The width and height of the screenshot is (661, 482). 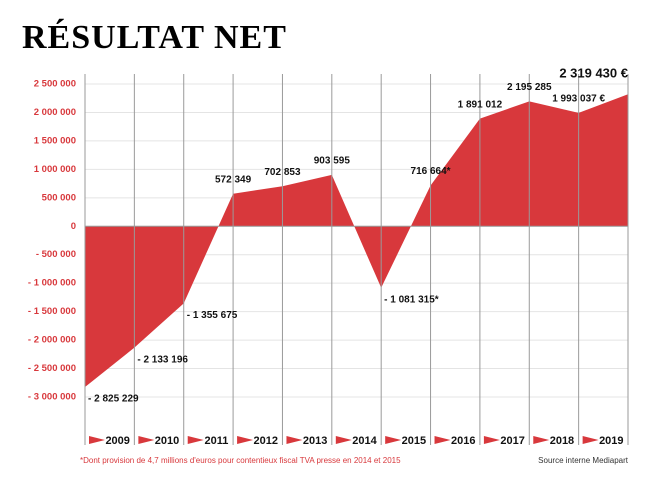 What do you see at coordinates (117, 441) in the screenshot?
I see `x-tick-label: 2009` at bounding box center [117, 441].